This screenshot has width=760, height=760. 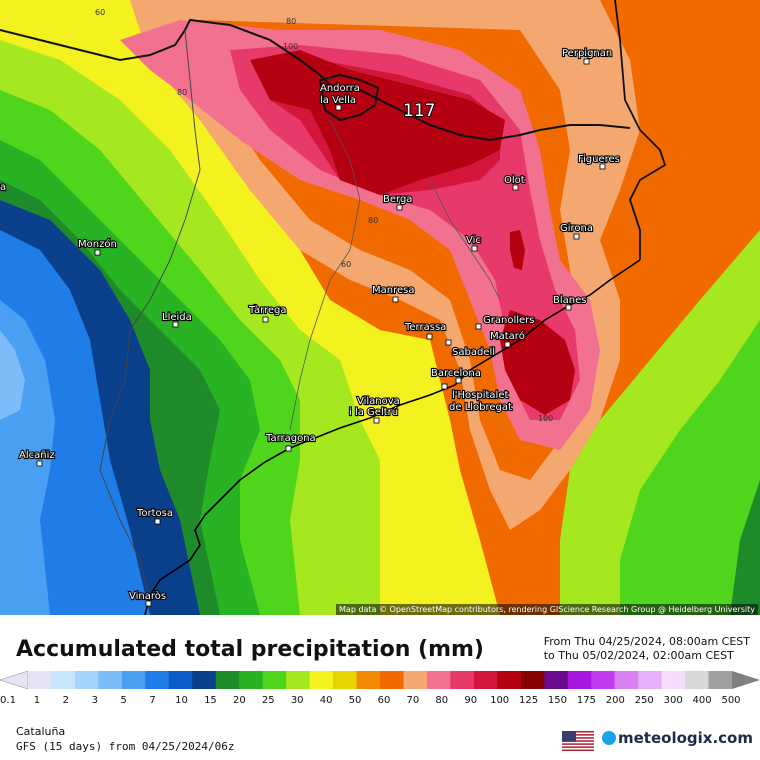 I want to click on city-berga: Berga, so click(x=398, y=202).